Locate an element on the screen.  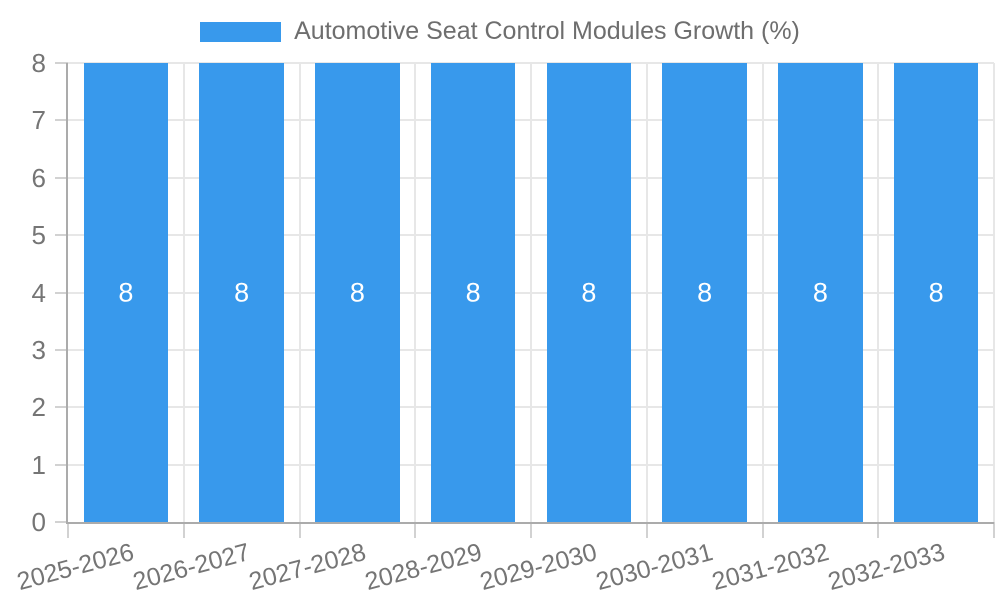
y-axis-label: 7 is located at coordinates (38, 120).